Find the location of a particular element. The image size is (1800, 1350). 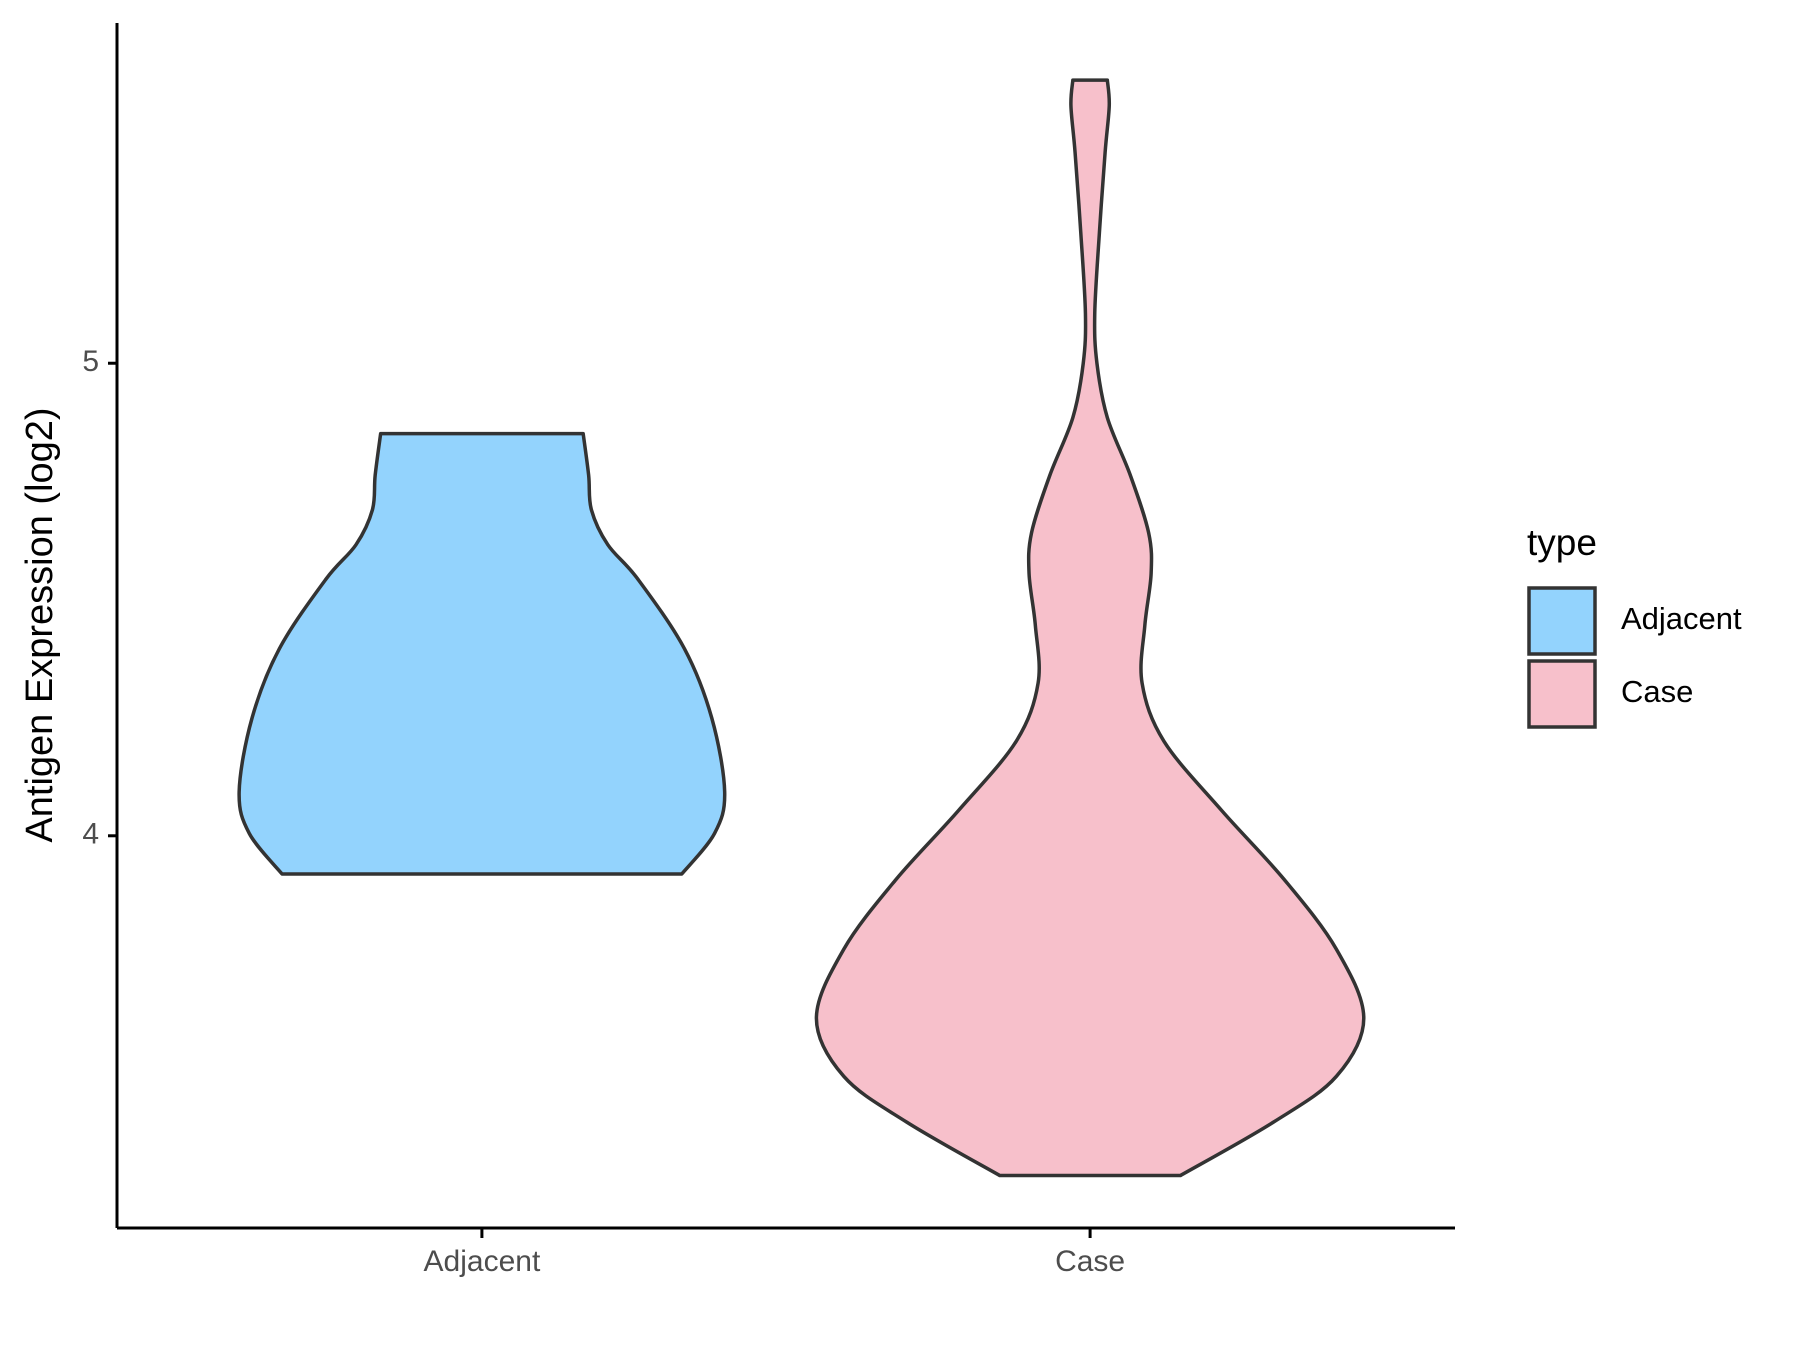

x-tick-label: Case is located at coordinates (1090, 1261).